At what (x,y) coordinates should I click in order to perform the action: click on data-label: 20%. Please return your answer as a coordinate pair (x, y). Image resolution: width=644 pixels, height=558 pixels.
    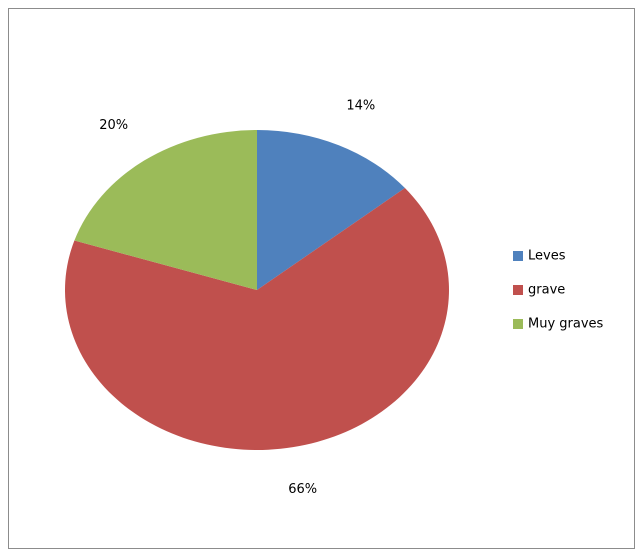
    Looking at the image, I should click on (113, 125).